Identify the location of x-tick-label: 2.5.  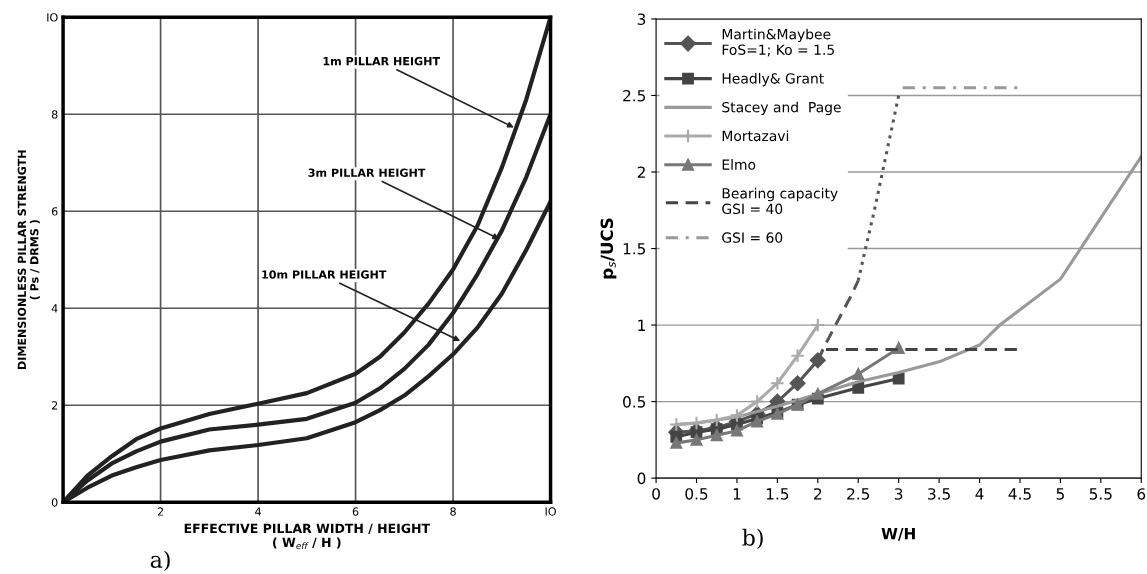
(858, 494).